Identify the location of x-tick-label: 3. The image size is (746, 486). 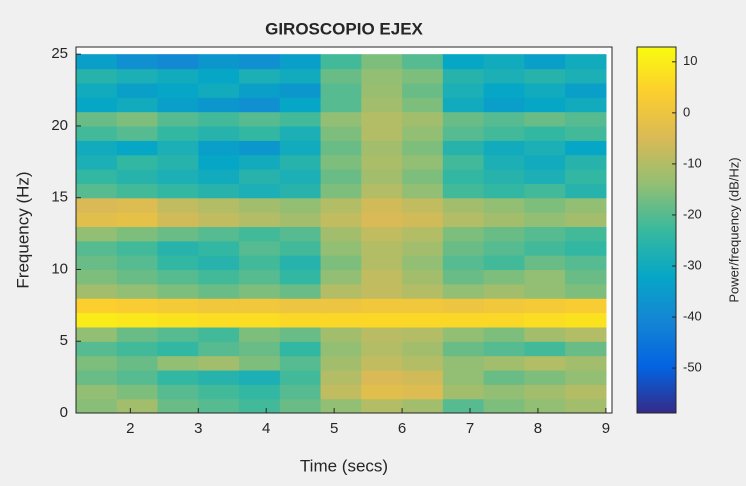
(198, 428).